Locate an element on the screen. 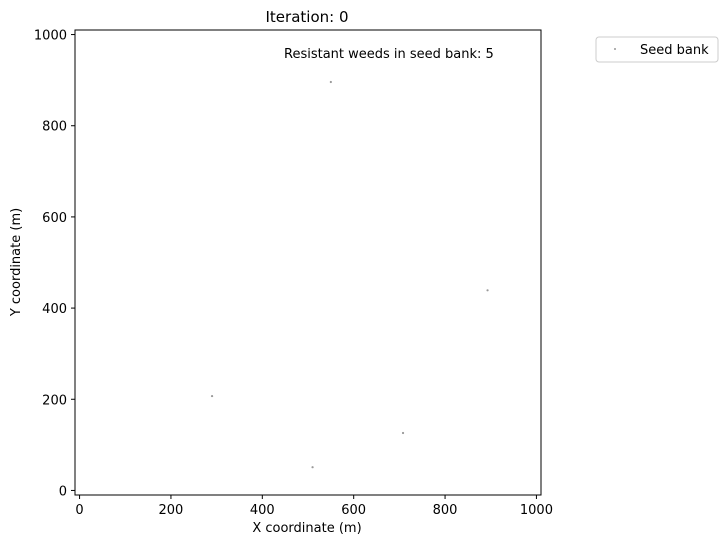 This screenshot has width=728, height=545. x-axis-ticks: 0 200 400 600 800 1000 is located at coordinates (314, 506).